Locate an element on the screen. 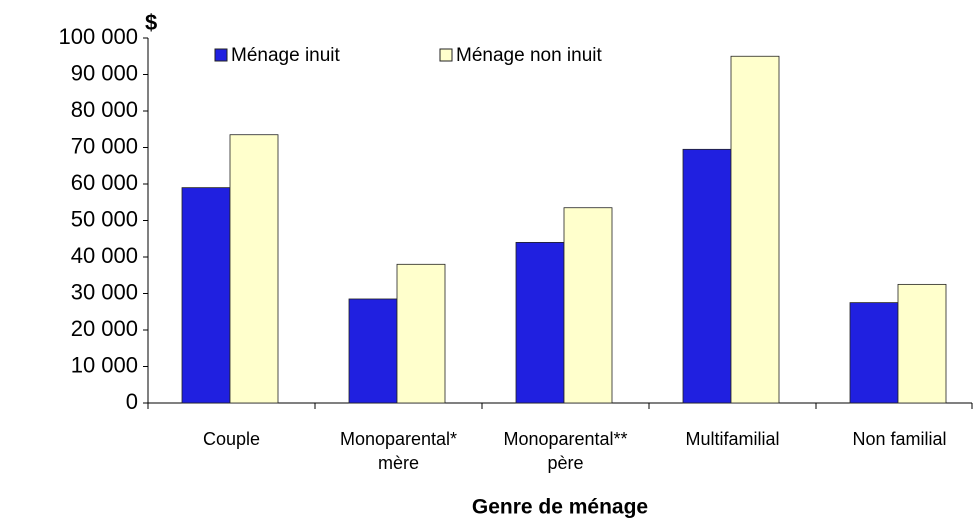  x-tick-label: Non familial is located at coordinates (899, 439).